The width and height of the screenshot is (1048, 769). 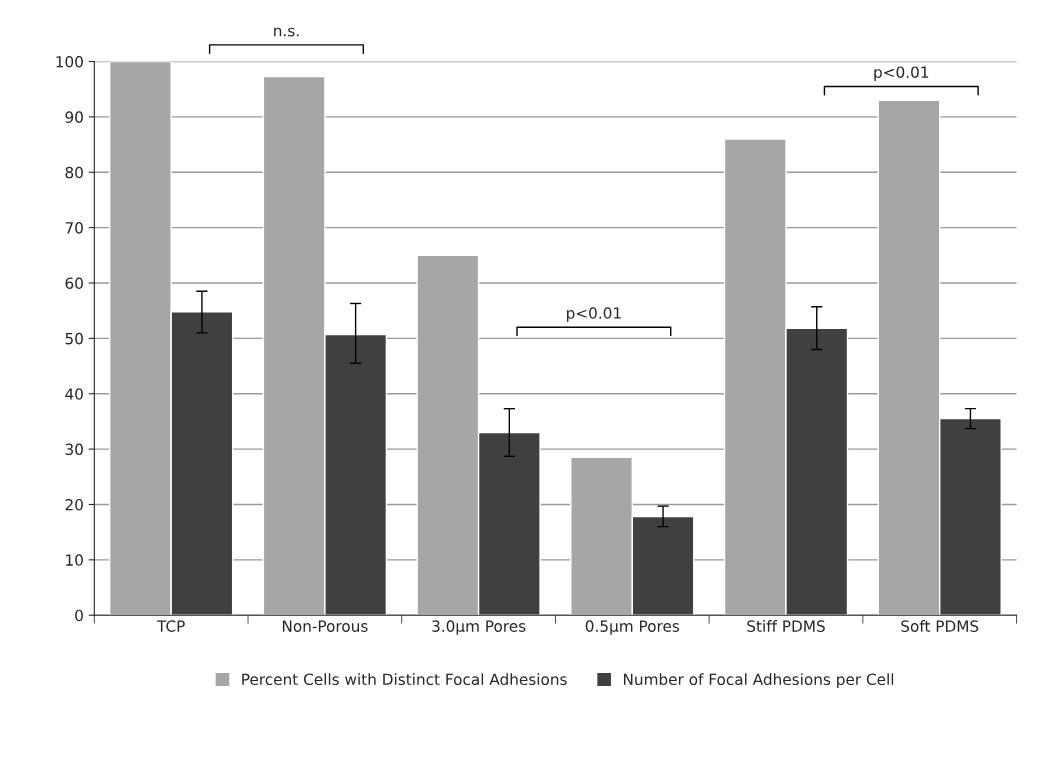 What do you see at coordinates (479, 627) in the screenshot?
I see `x-tick-label: 3.0µm Pores` at bounding box center [479, 627].